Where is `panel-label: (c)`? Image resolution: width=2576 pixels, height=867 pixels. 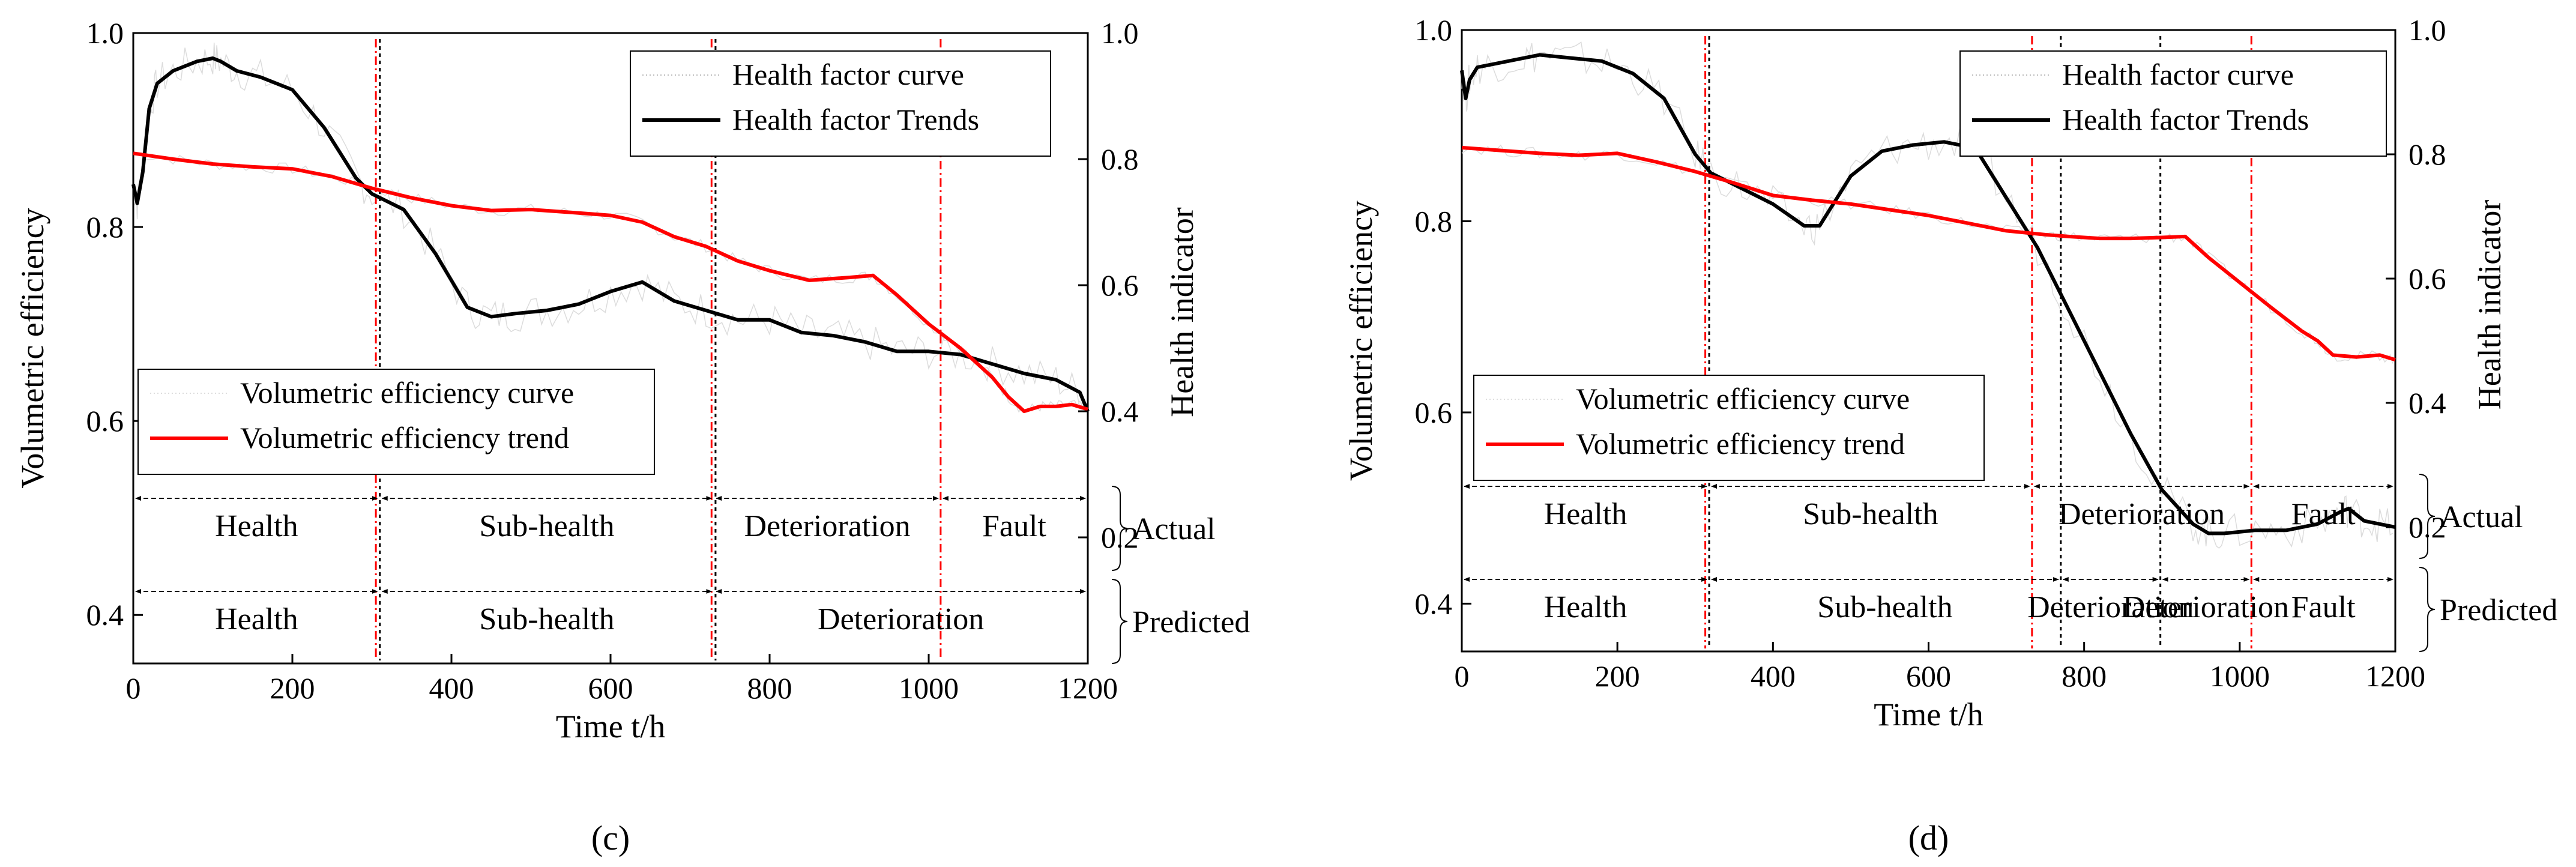
panel-label: (c) is located at coordinates (610, 837).